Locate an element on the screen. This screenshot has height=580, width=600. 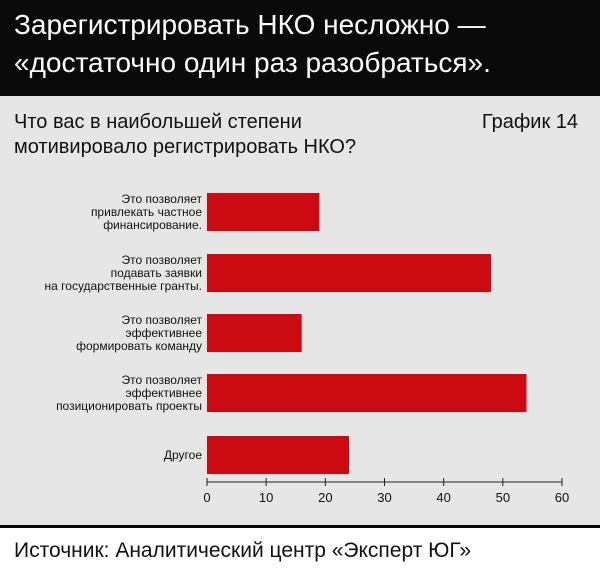
chart-number-label: График 14 is located at coordinates (529, 122).